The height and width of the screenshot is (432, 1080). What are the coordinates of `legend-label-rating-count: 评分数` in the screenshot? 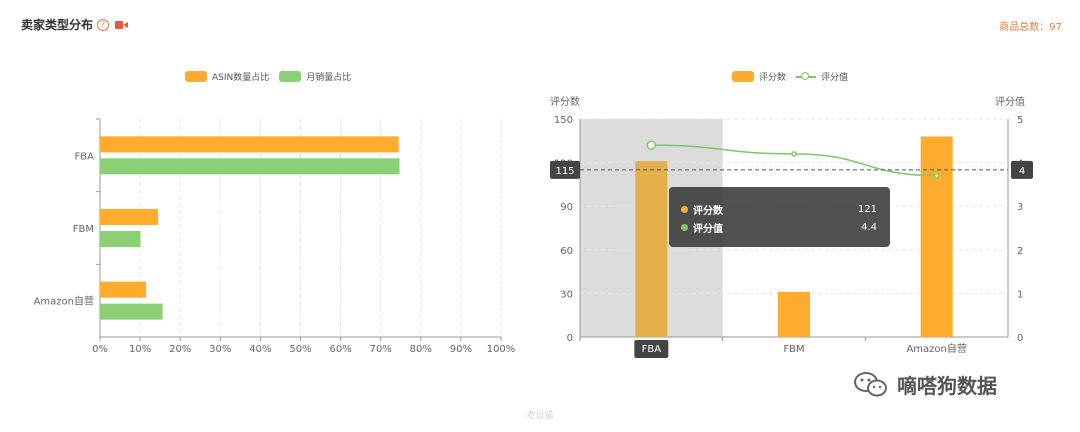 It's located at (773, 78).